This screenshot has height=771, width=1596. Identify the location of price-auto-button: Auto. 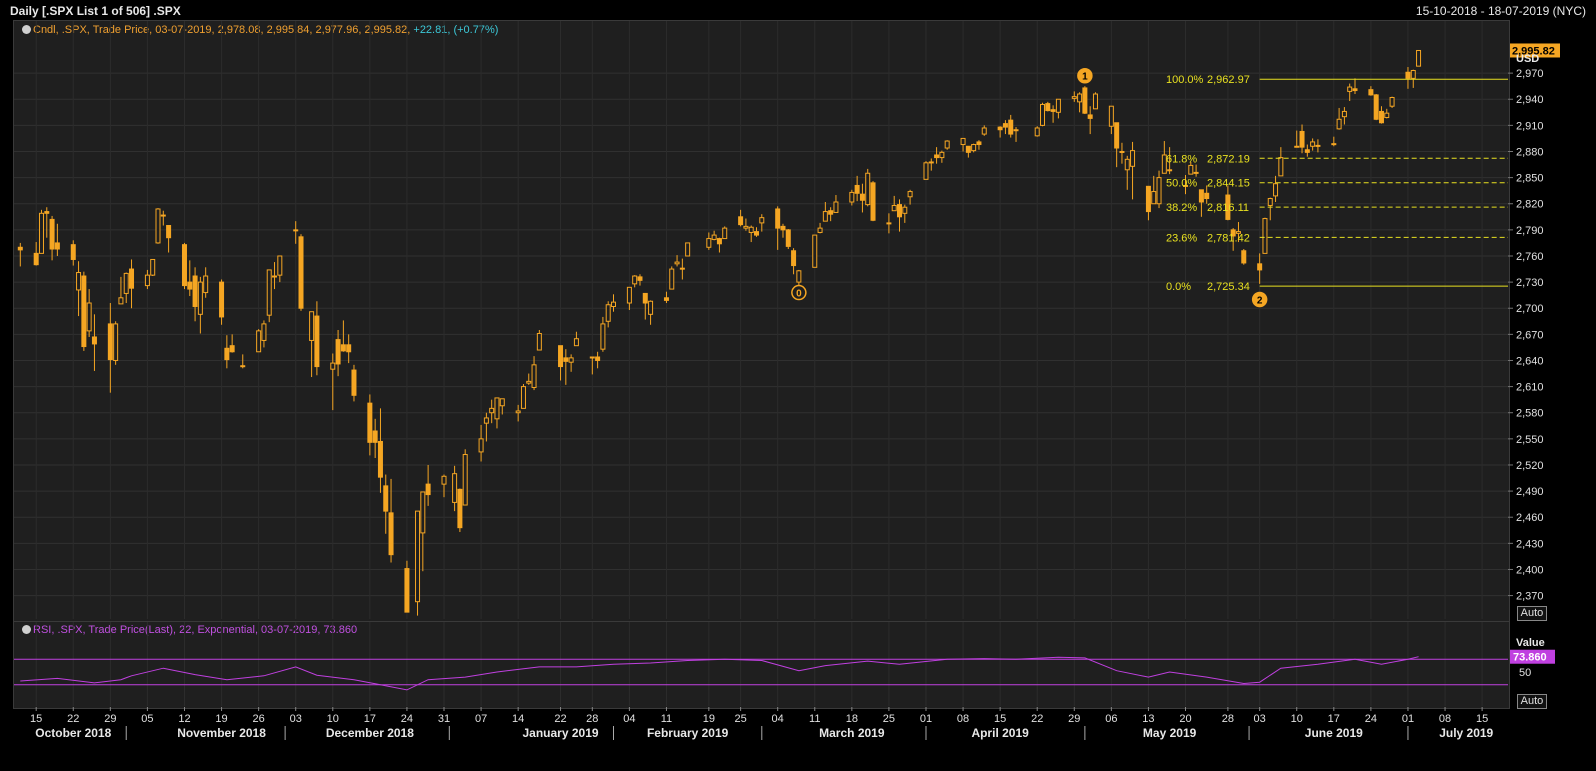
(1532, 613).